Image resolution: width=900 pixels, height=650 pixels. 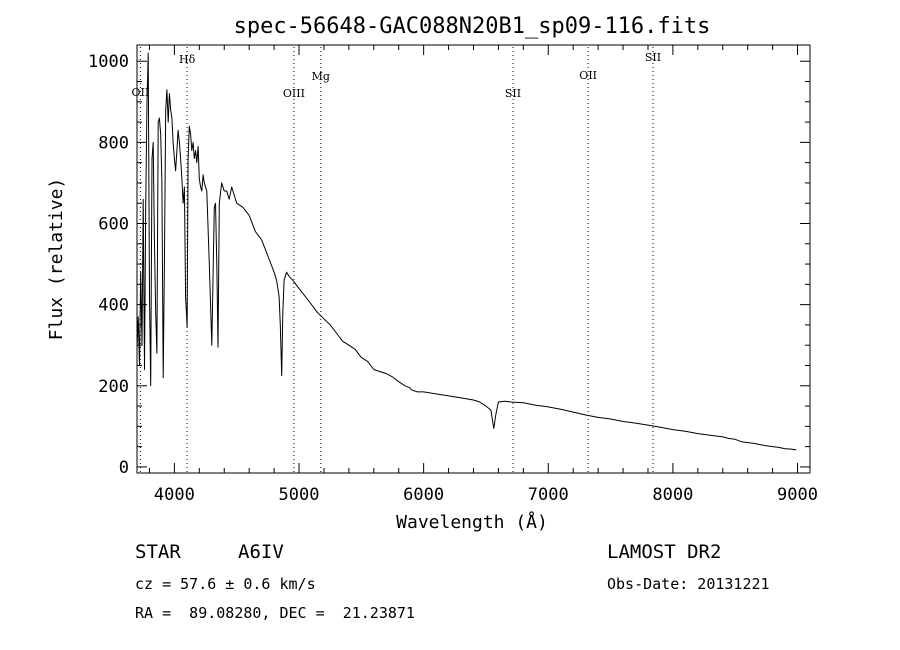 I want to click on y-tick-label: 0, so click(x=124, y=468).